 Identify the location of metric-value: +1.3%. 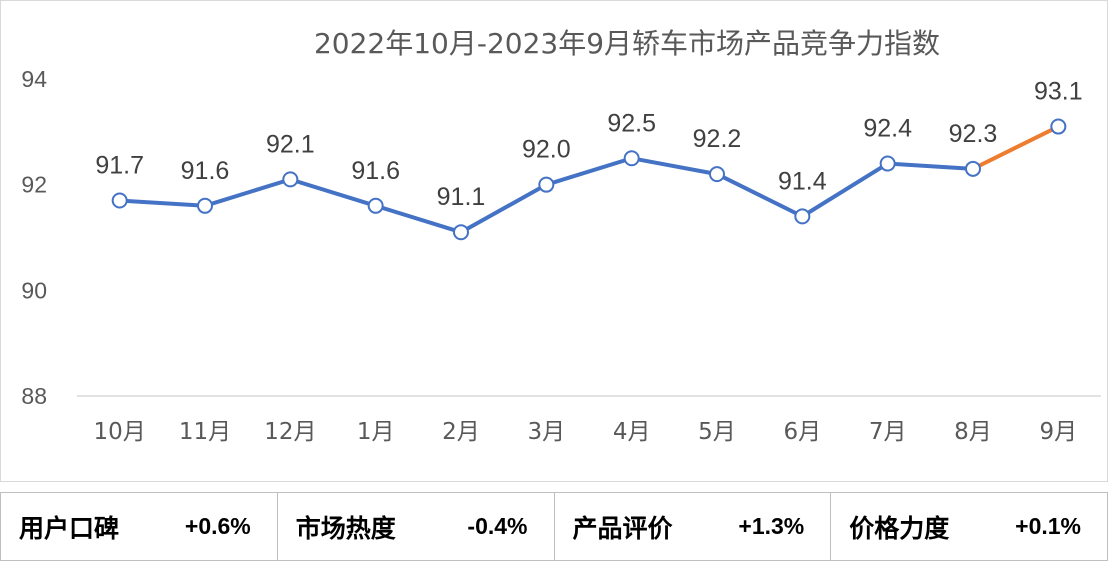
(771, 526).